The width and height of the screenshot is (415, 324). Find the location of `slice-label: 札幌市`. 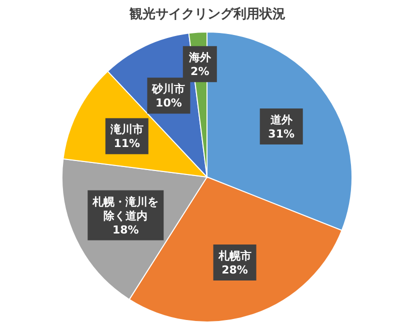

slice-label: 札幌市 is located at coordinates (234, 256).